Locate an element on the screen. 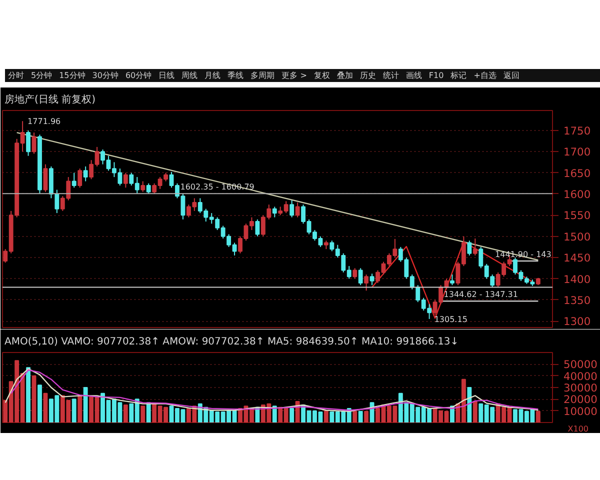 The height and width of the screenshot is (480, 600). y-tick-label: 1750 is located at coordinates (577, 131).